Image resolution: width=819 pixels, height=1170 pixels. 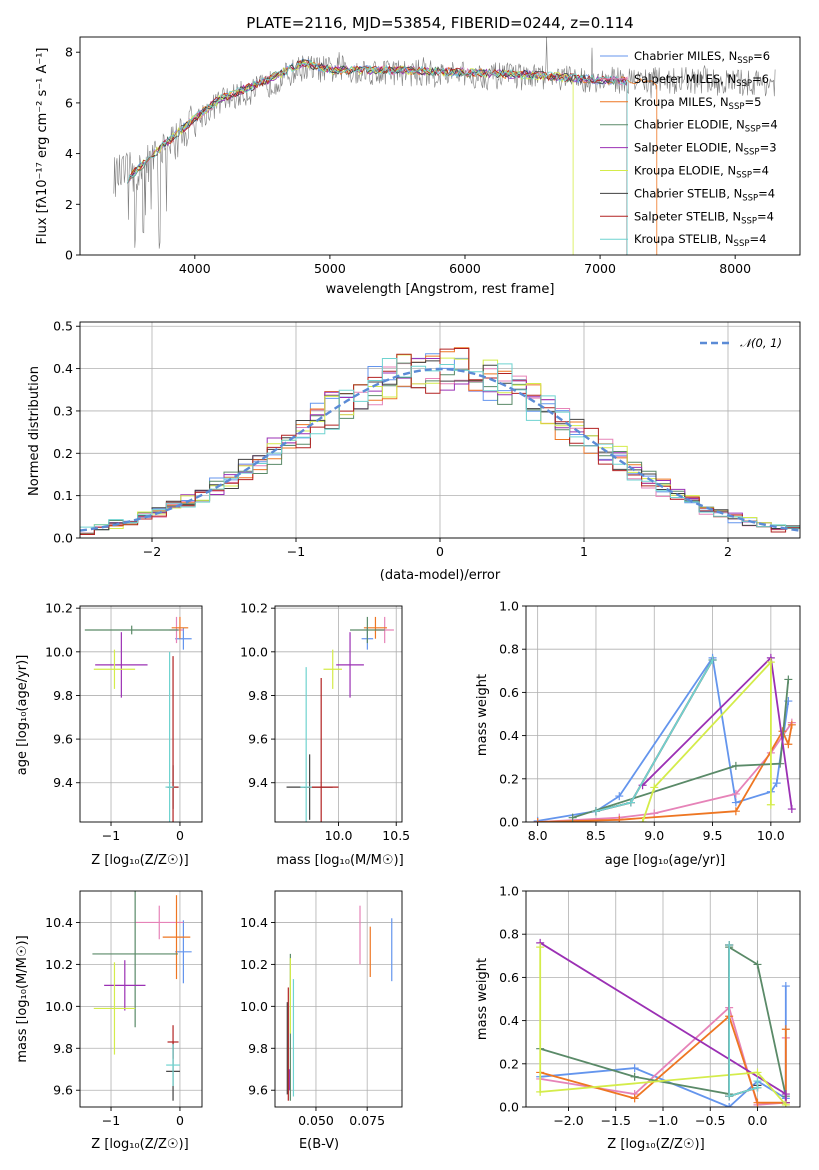 I want to click on model-spectrum-salpeter_miles, so click(x=377, y=157).